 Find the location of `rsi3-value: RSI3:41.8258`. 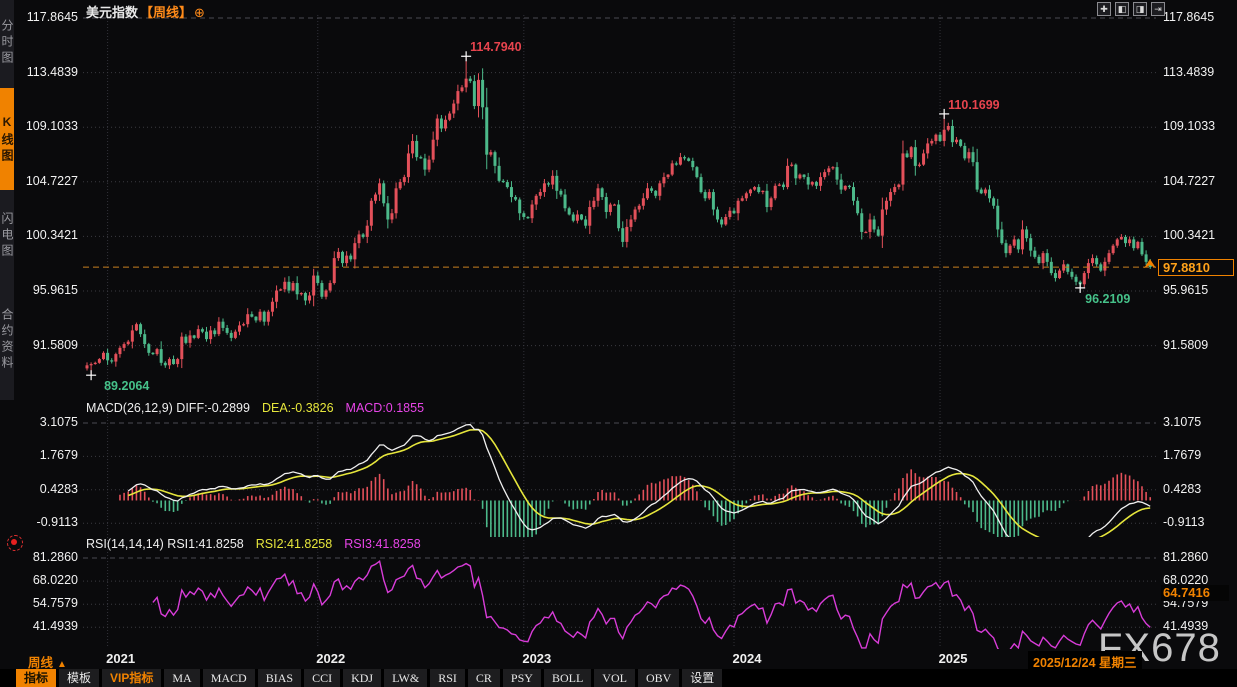

rsi3-value: RSI3:41.8258 is located at coordinates (382, 544).